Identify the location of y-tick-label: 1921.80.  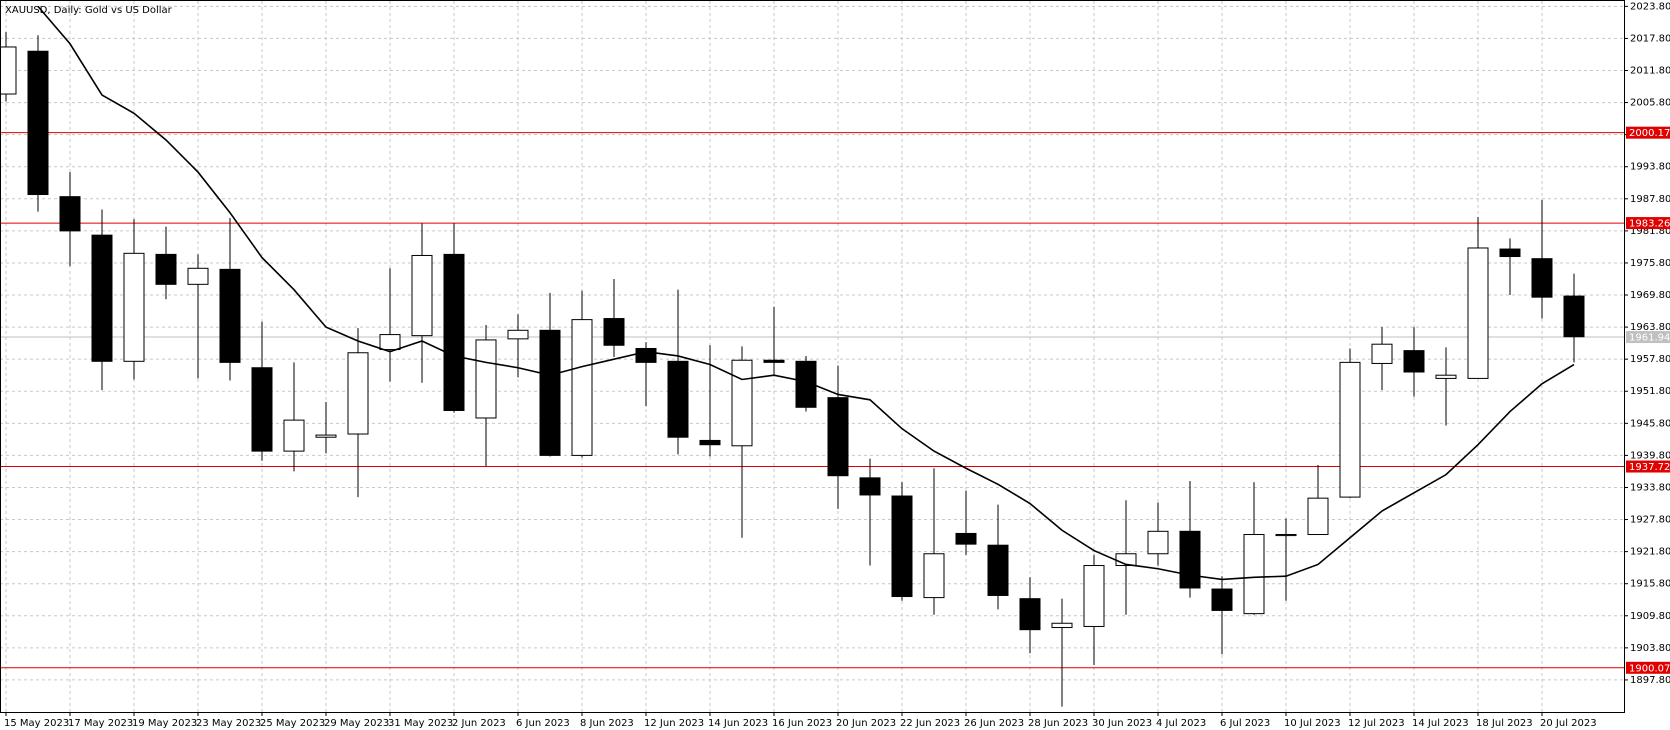
(1650, 552).